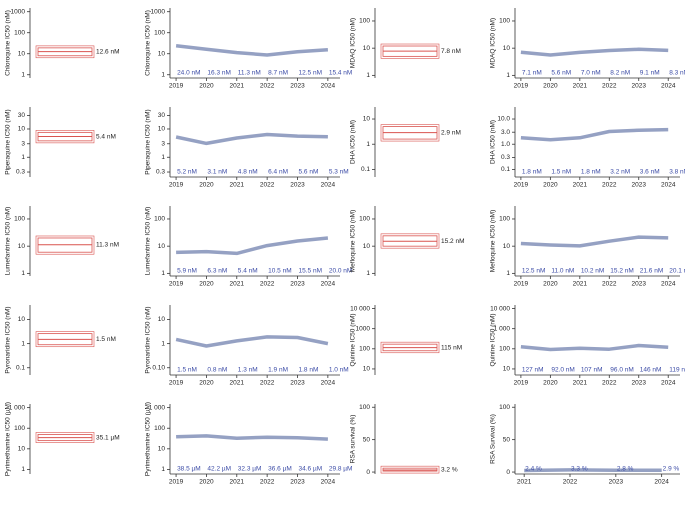 Image resolution: width=685 pixels, height=508 pixels. I want to click on median-label: 12.6 nM, so click(108, 51).